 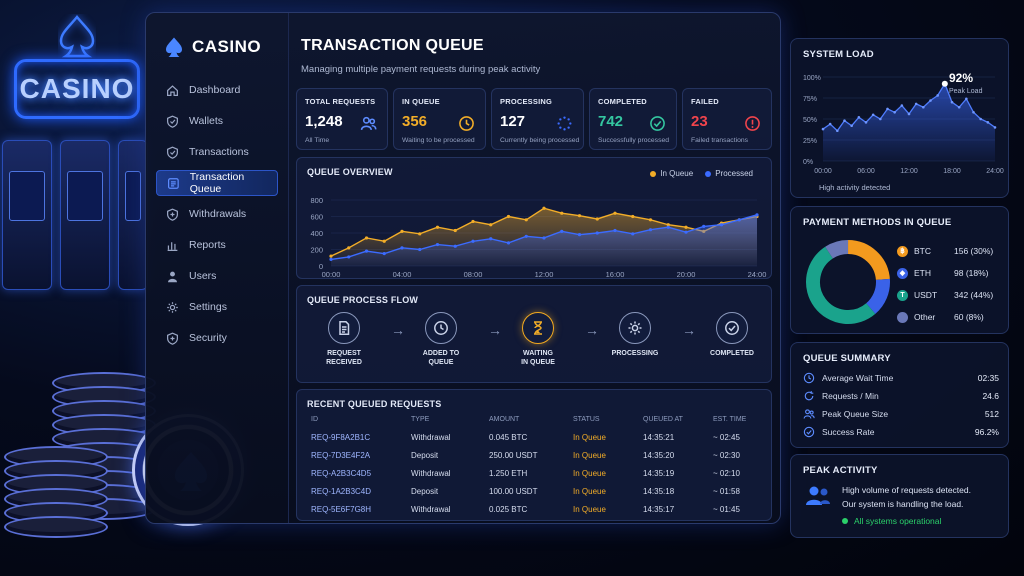 I want to click on bitcoin-icon: ฿, so click(x=902, y=251).